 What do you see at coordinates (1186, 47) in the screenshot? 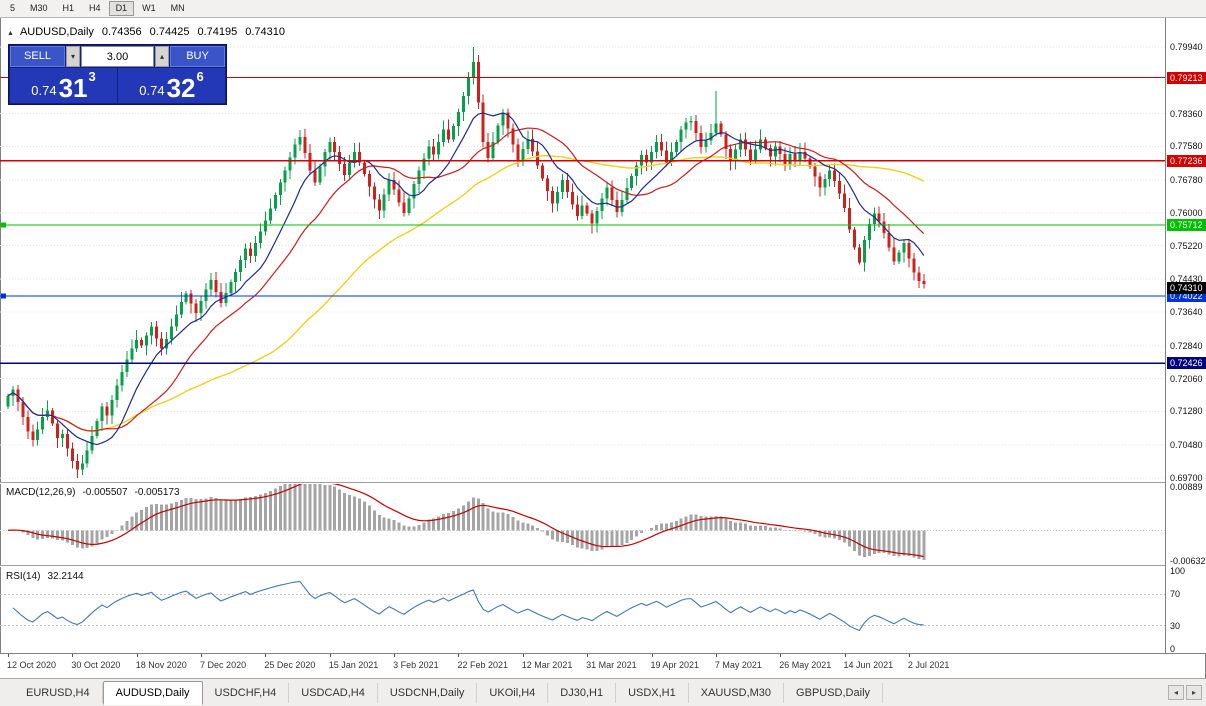
I see `price-axis-tick: 0.79940` at bounding box center [1186, 47].